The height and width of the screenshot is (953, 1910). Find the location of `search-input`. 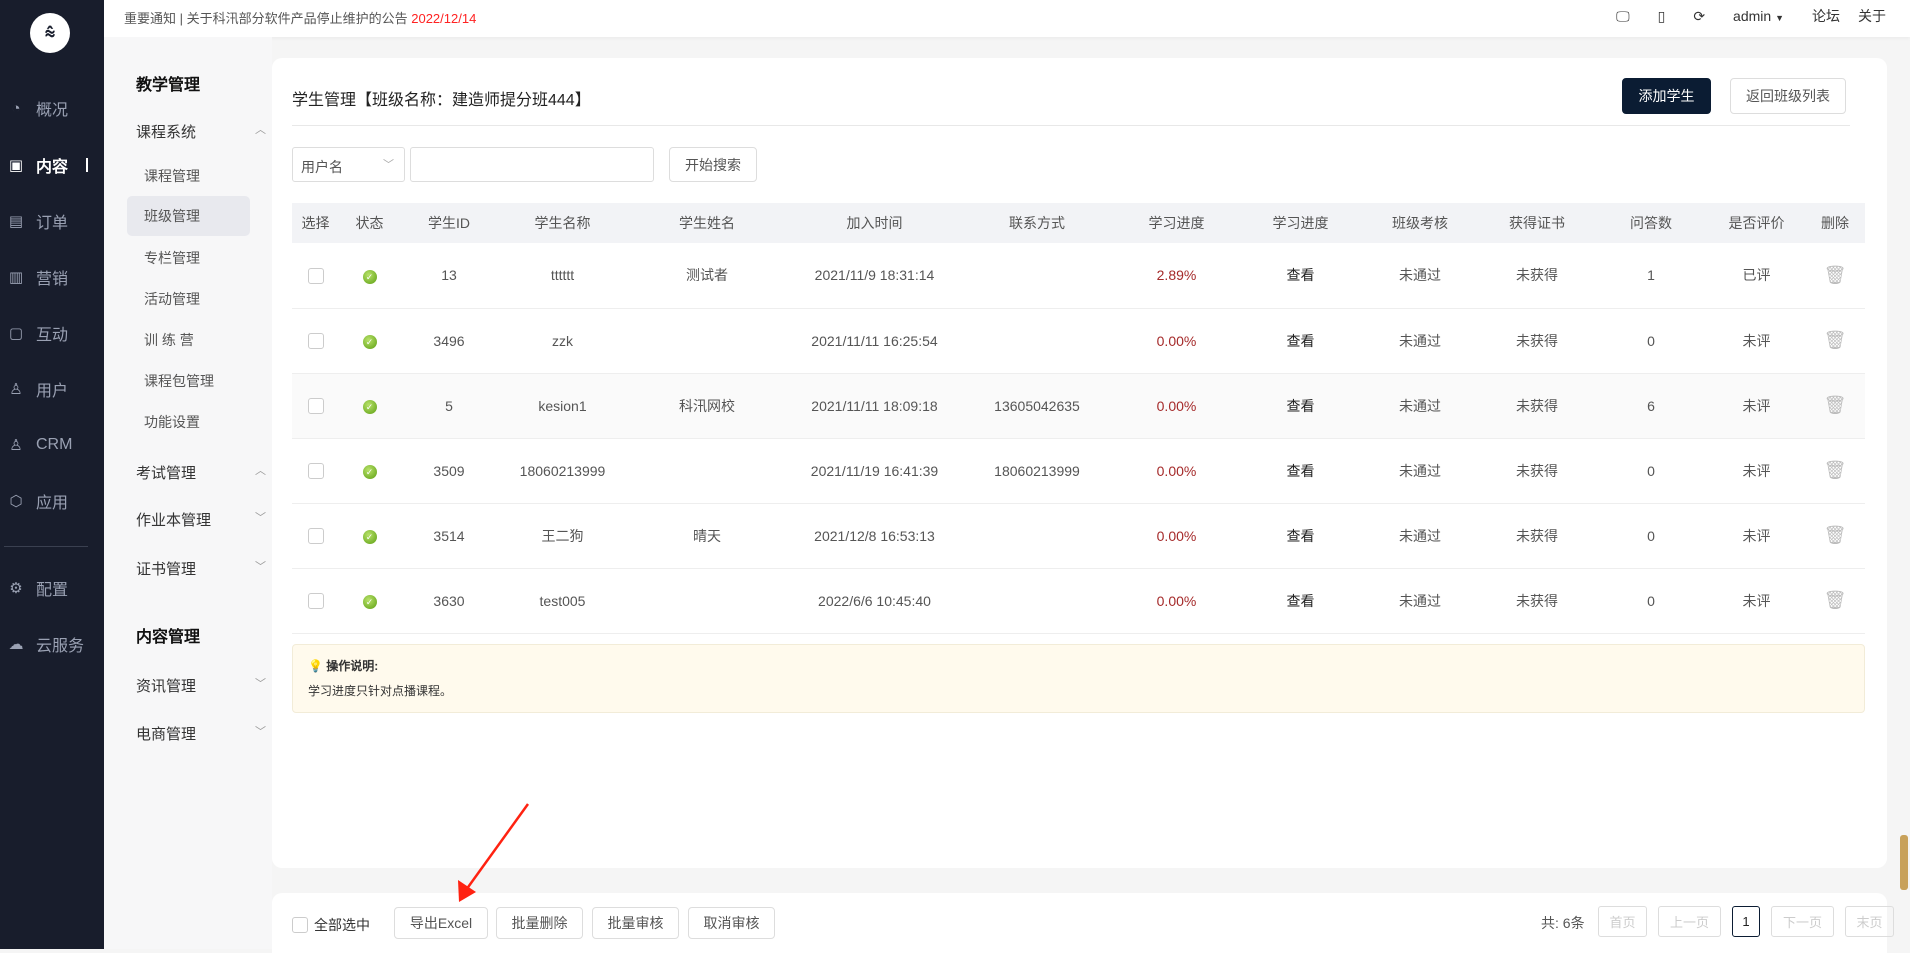

search-input is located at coordinates (532, 164).